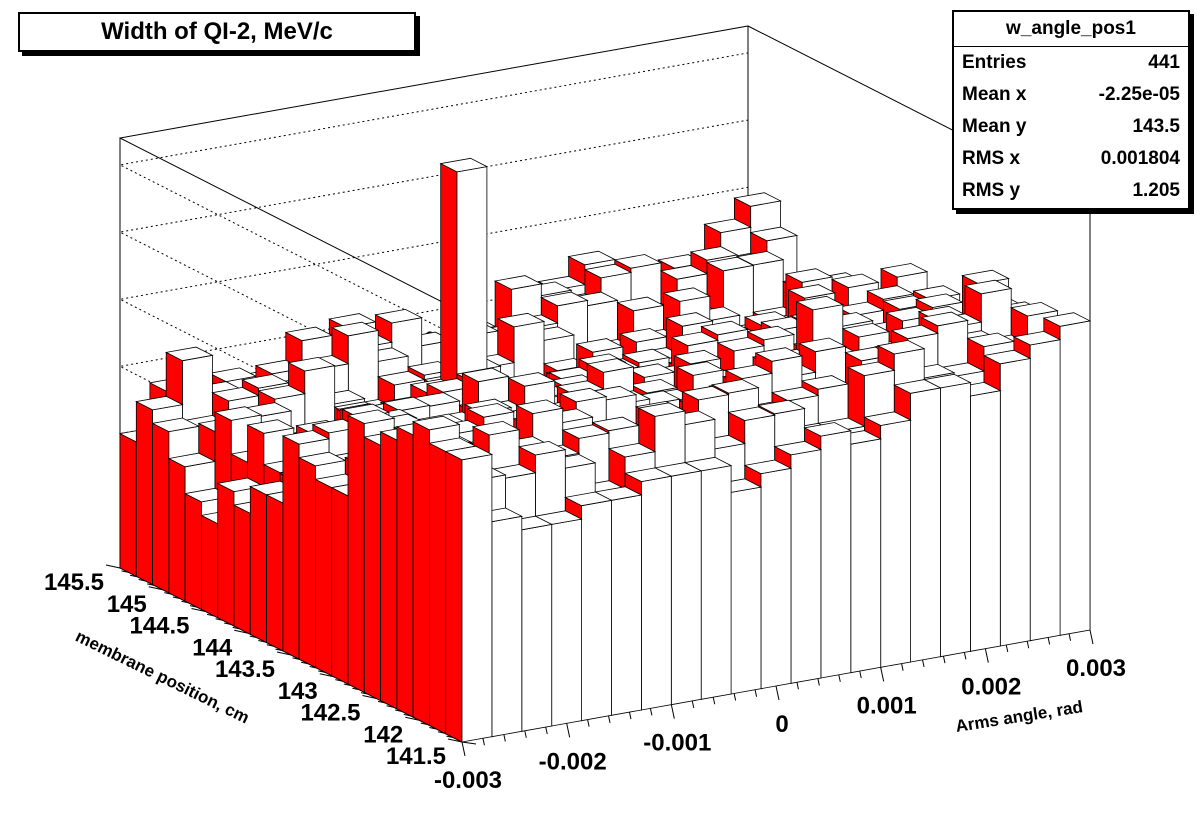 This screenshot has width=1204, height=818. I want to click on x-tick-label: 0, so click(781, 724).